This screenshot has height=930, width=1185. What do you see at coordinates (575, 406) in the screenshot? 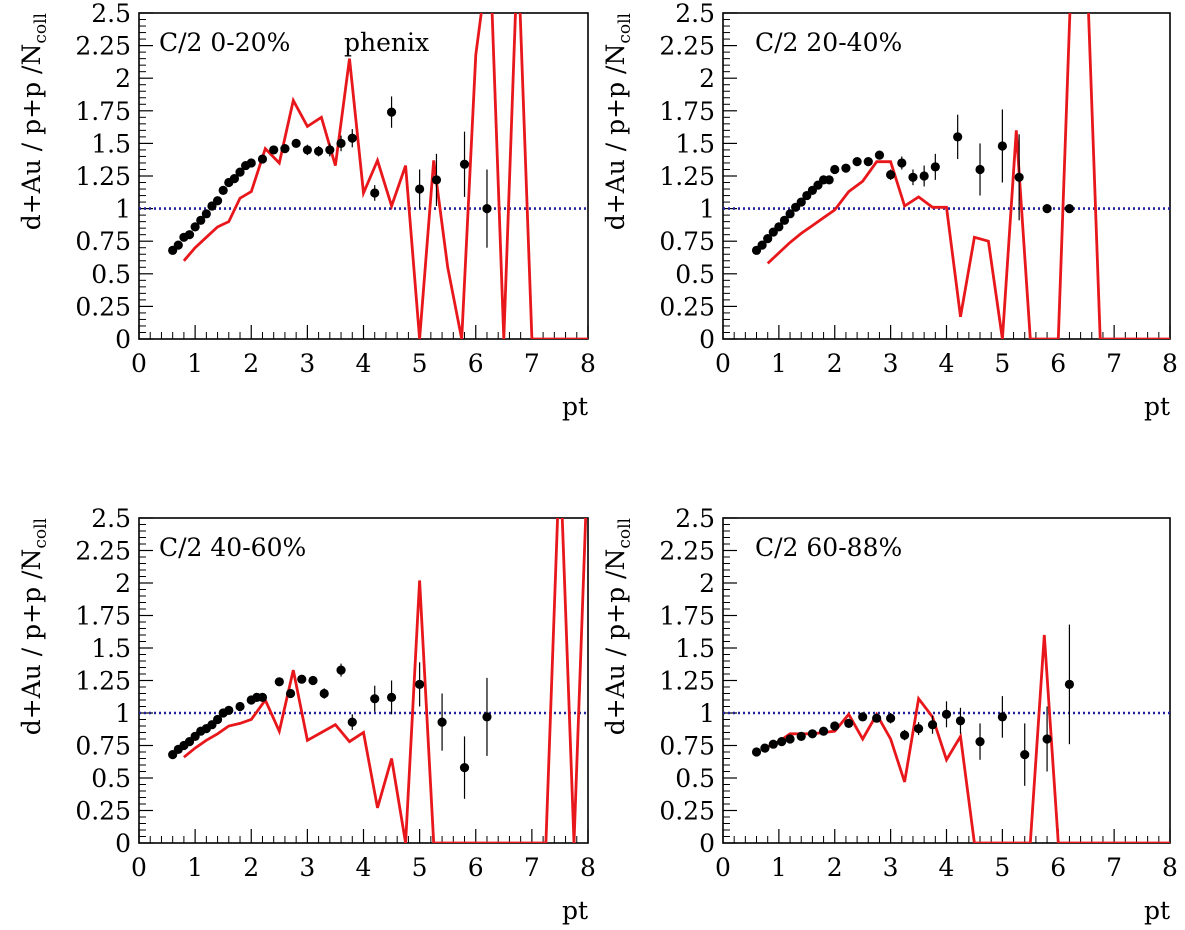
I see `x-axis-title: pt` at bounding box center [575, 406].